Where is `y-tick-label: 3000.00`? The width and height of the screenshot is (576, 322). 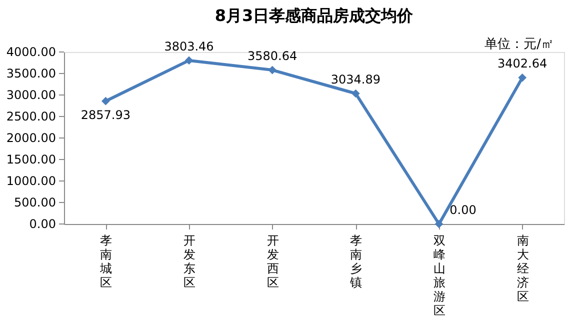 y-tick-label: 3000.00 is located at coordinates (31, 95).